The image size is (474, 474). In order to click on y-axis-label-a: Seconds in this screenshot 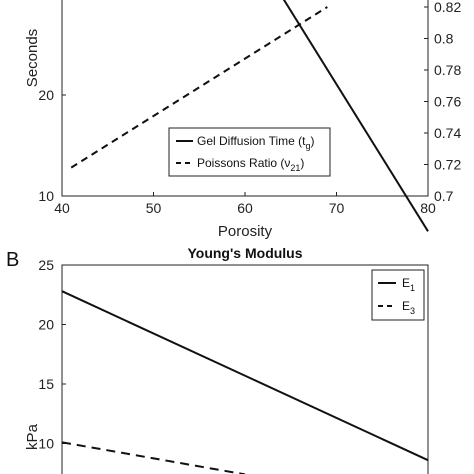, I will do `click(32, 58)`.